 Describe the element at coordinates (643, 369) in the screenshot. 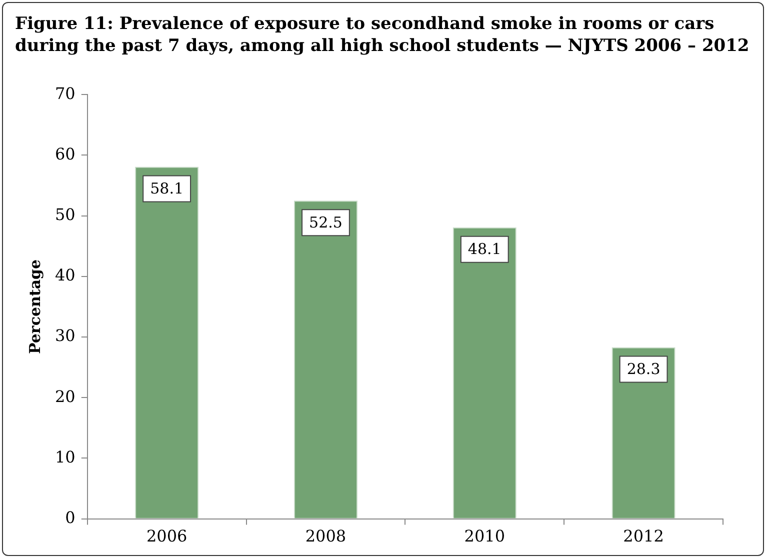

I see `data-label: 28.3` at that location.